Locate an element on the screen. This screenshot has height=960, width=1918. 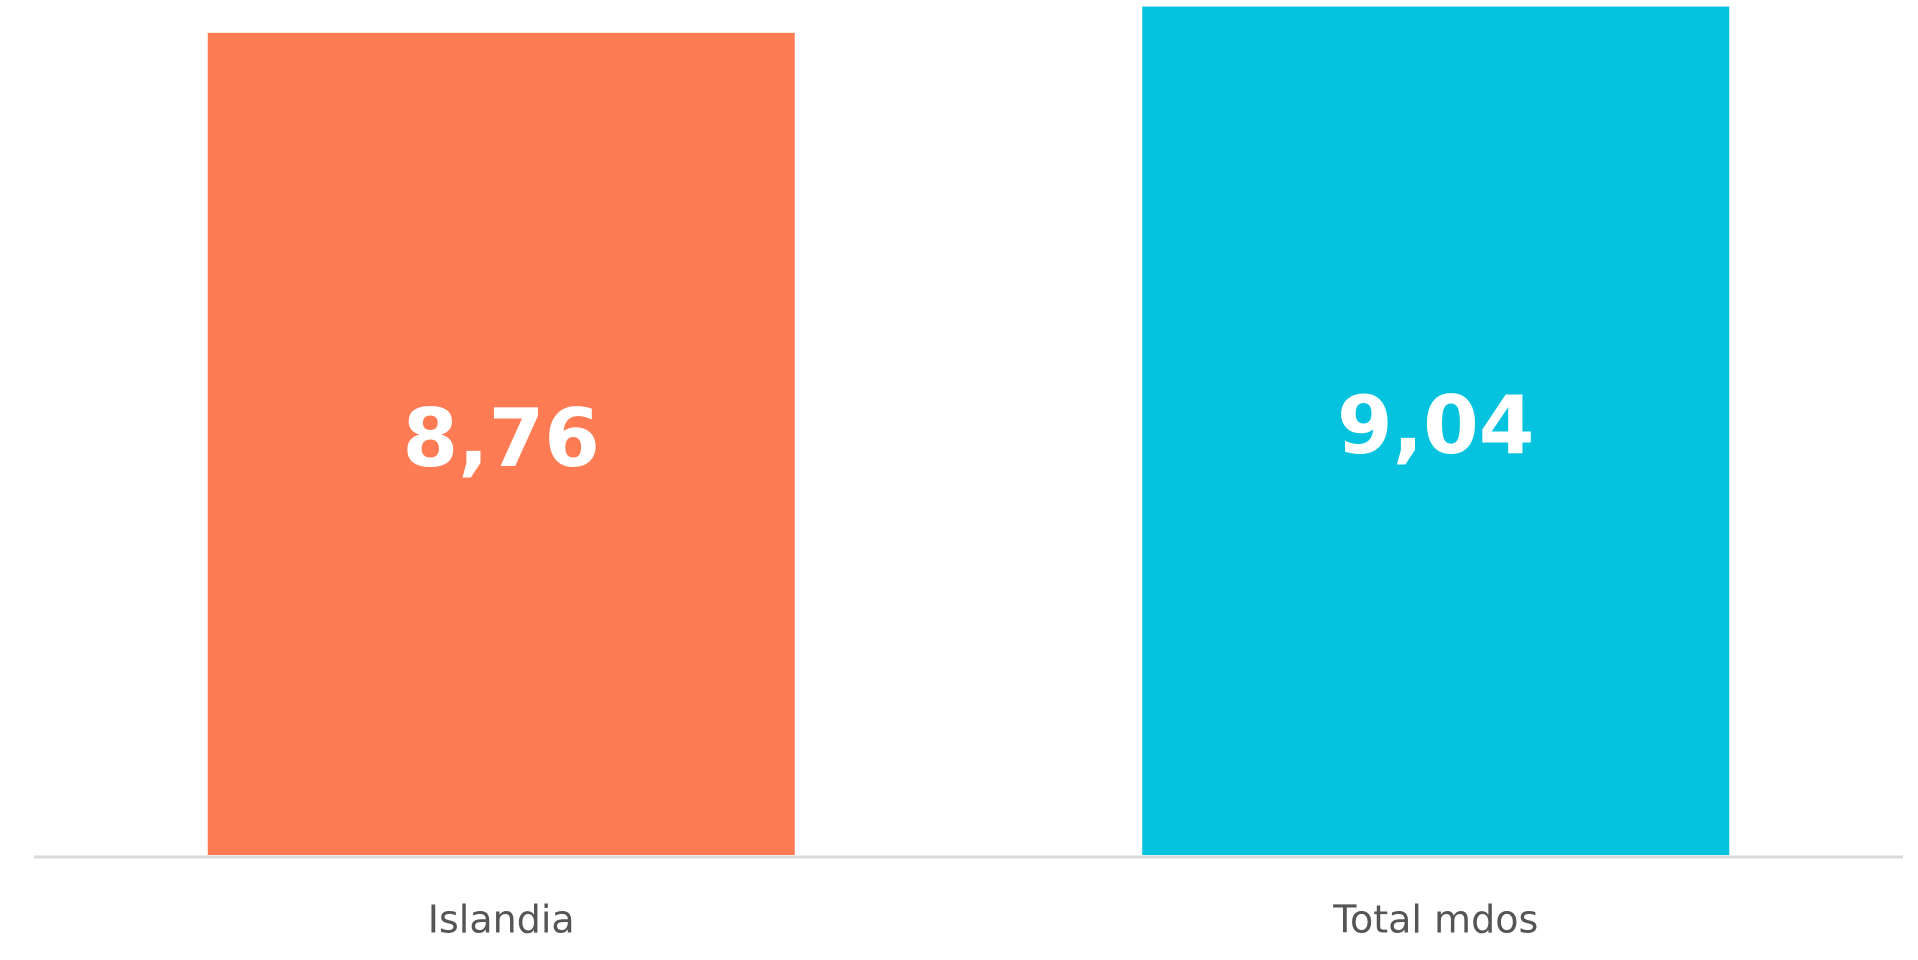
value-label: 8,76 is located at coordinates (501, 438).